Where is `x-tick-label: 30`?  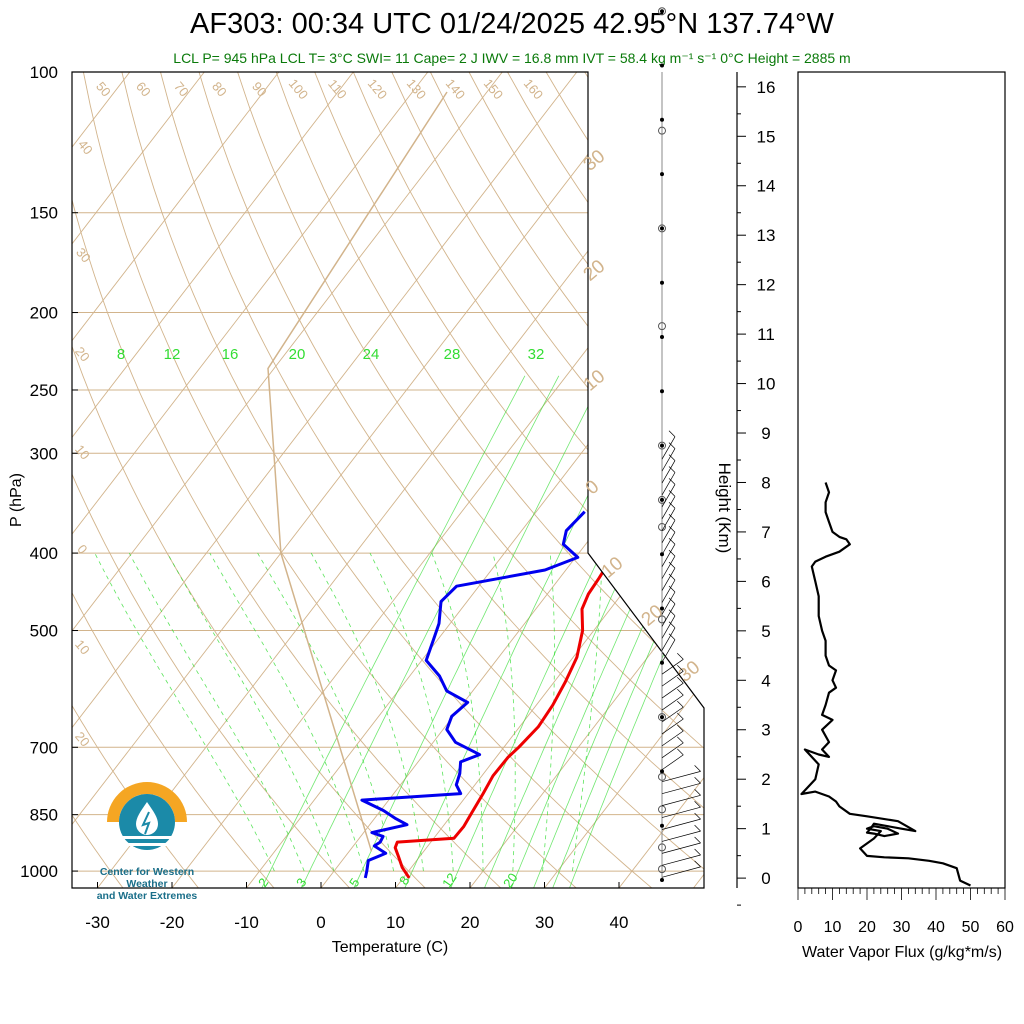
x-tick-label: 30 is located at coordinates (544, 922).